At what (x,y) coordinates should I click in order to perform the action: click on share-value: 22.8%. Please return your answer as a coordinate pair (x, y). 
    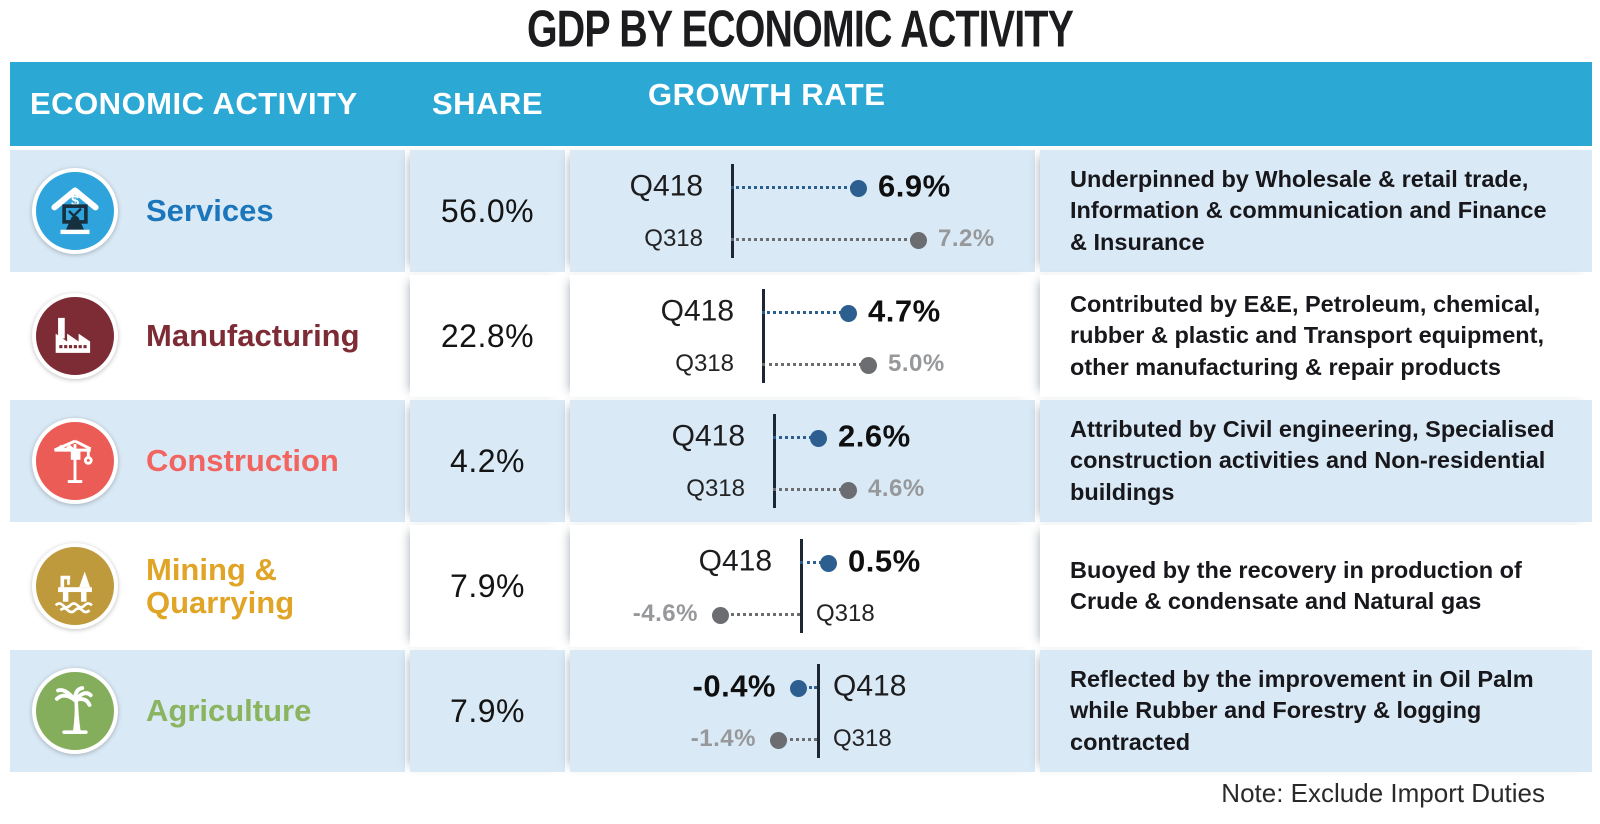
    Looking at the image, I should click on (487, 335).